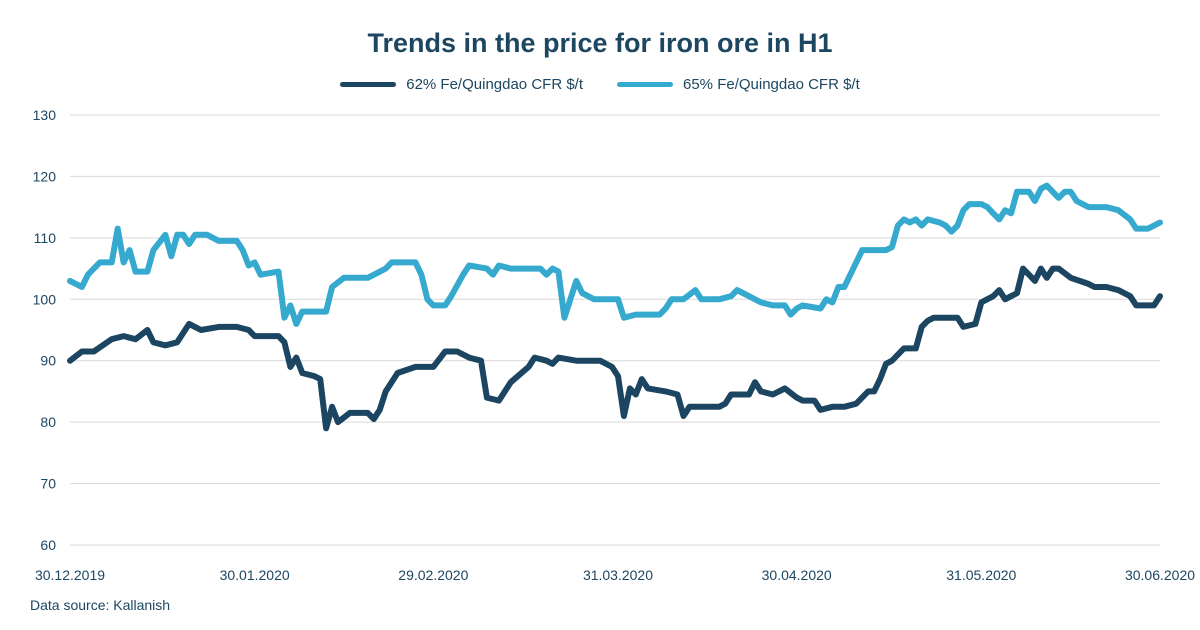 This screenshot has width=1200, height=630. What do you see at coordinates (70, 575) in the screenshot?
I see `x-tick-30.12.2019: 30.12.2019` at bounding box center [70, 575].